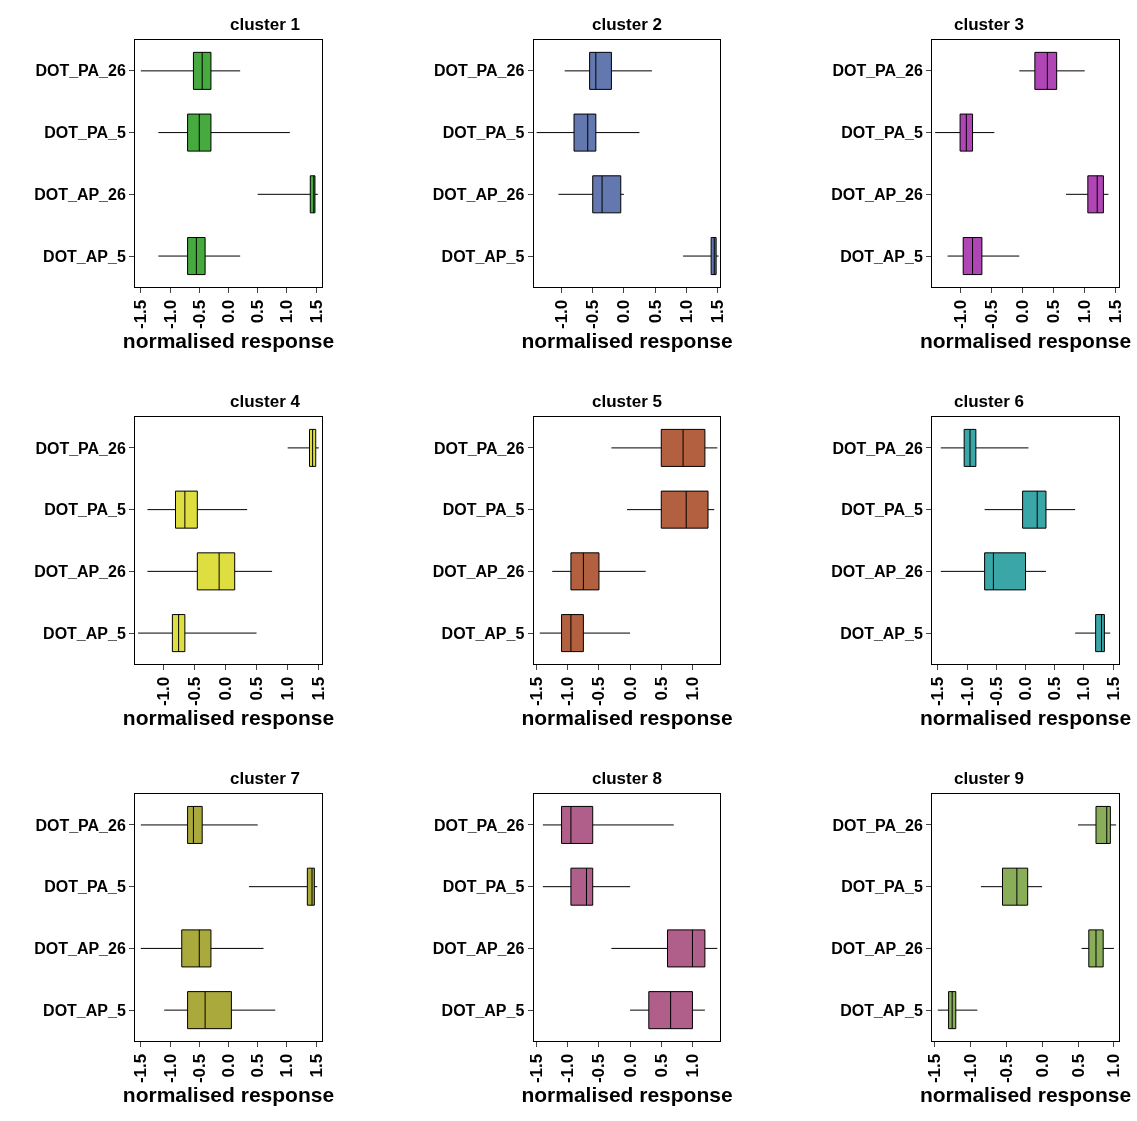 The width and height of the screenshot is (1137, 1121). Describe the element at coordinates (627, 401) in the screenshot. I see `chart-title: cluster 5` at that location.